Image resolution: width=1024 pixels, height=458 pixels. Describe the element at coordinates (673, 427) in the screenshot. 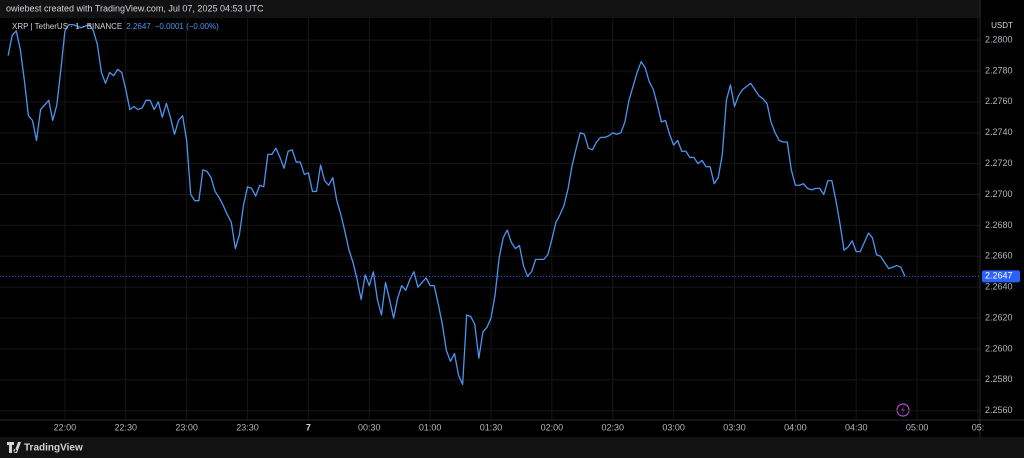

I see `x-tick-label: 03:00` at that location.